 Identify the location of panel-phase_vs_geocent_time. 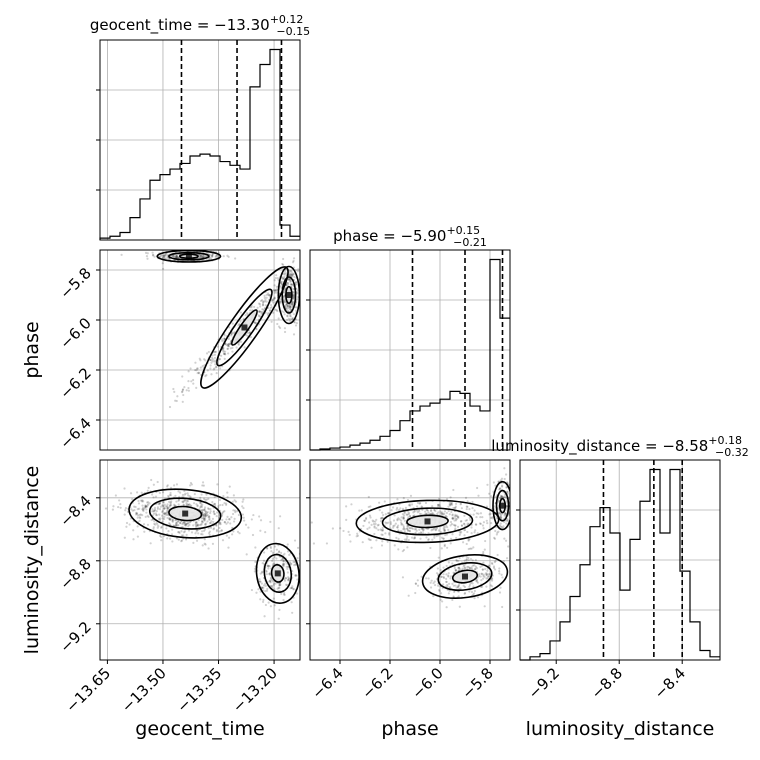
(200, 350).